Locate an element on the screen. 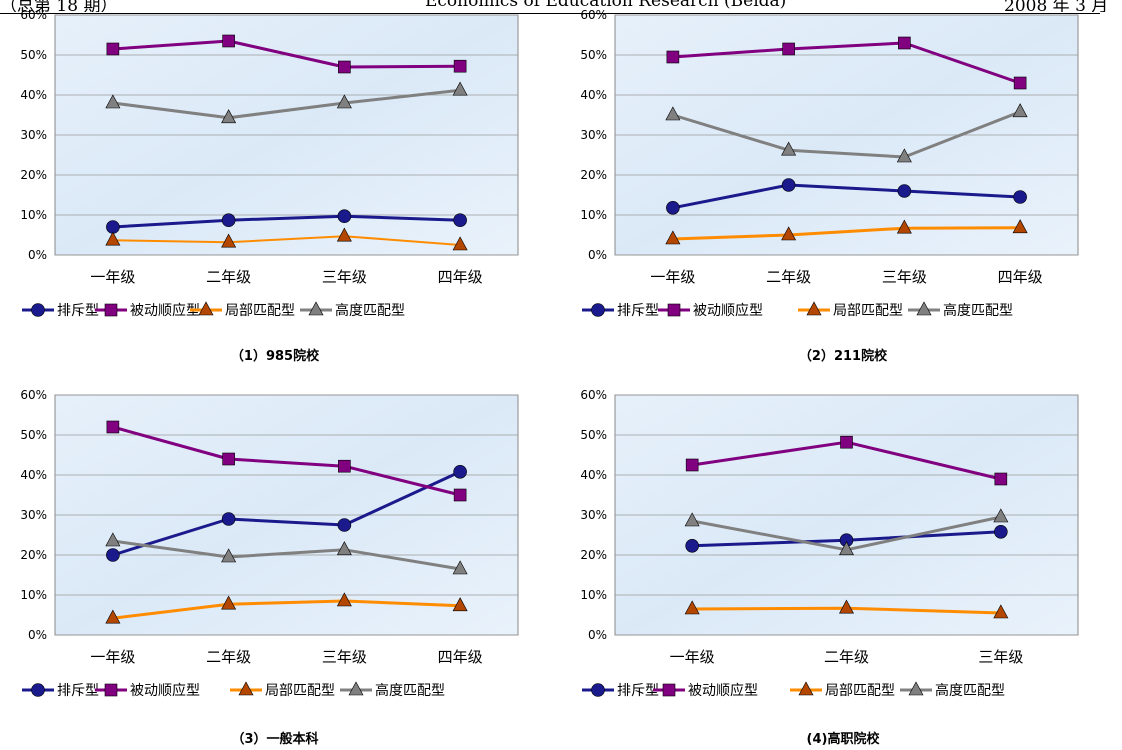  y-tick-label: 10% is located at coordinates (33, 215).